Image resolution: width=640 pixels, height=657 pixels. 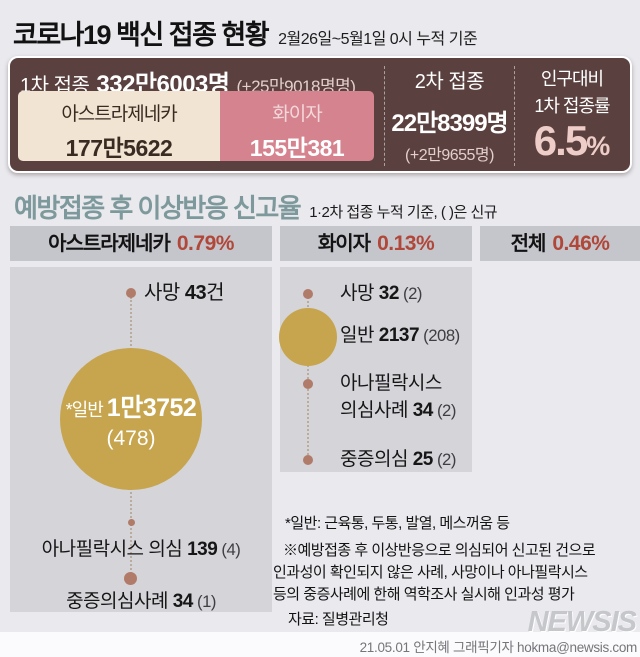 I want to click on pfizer-severe-text: 중증의심, so click(x=376, y=459).